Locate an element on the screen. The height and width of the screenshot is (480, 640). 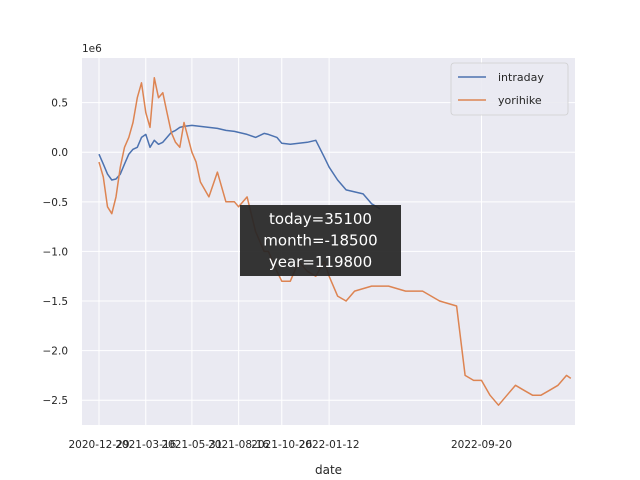
legend: intraday yorihike is located at coordinates (509, 89).